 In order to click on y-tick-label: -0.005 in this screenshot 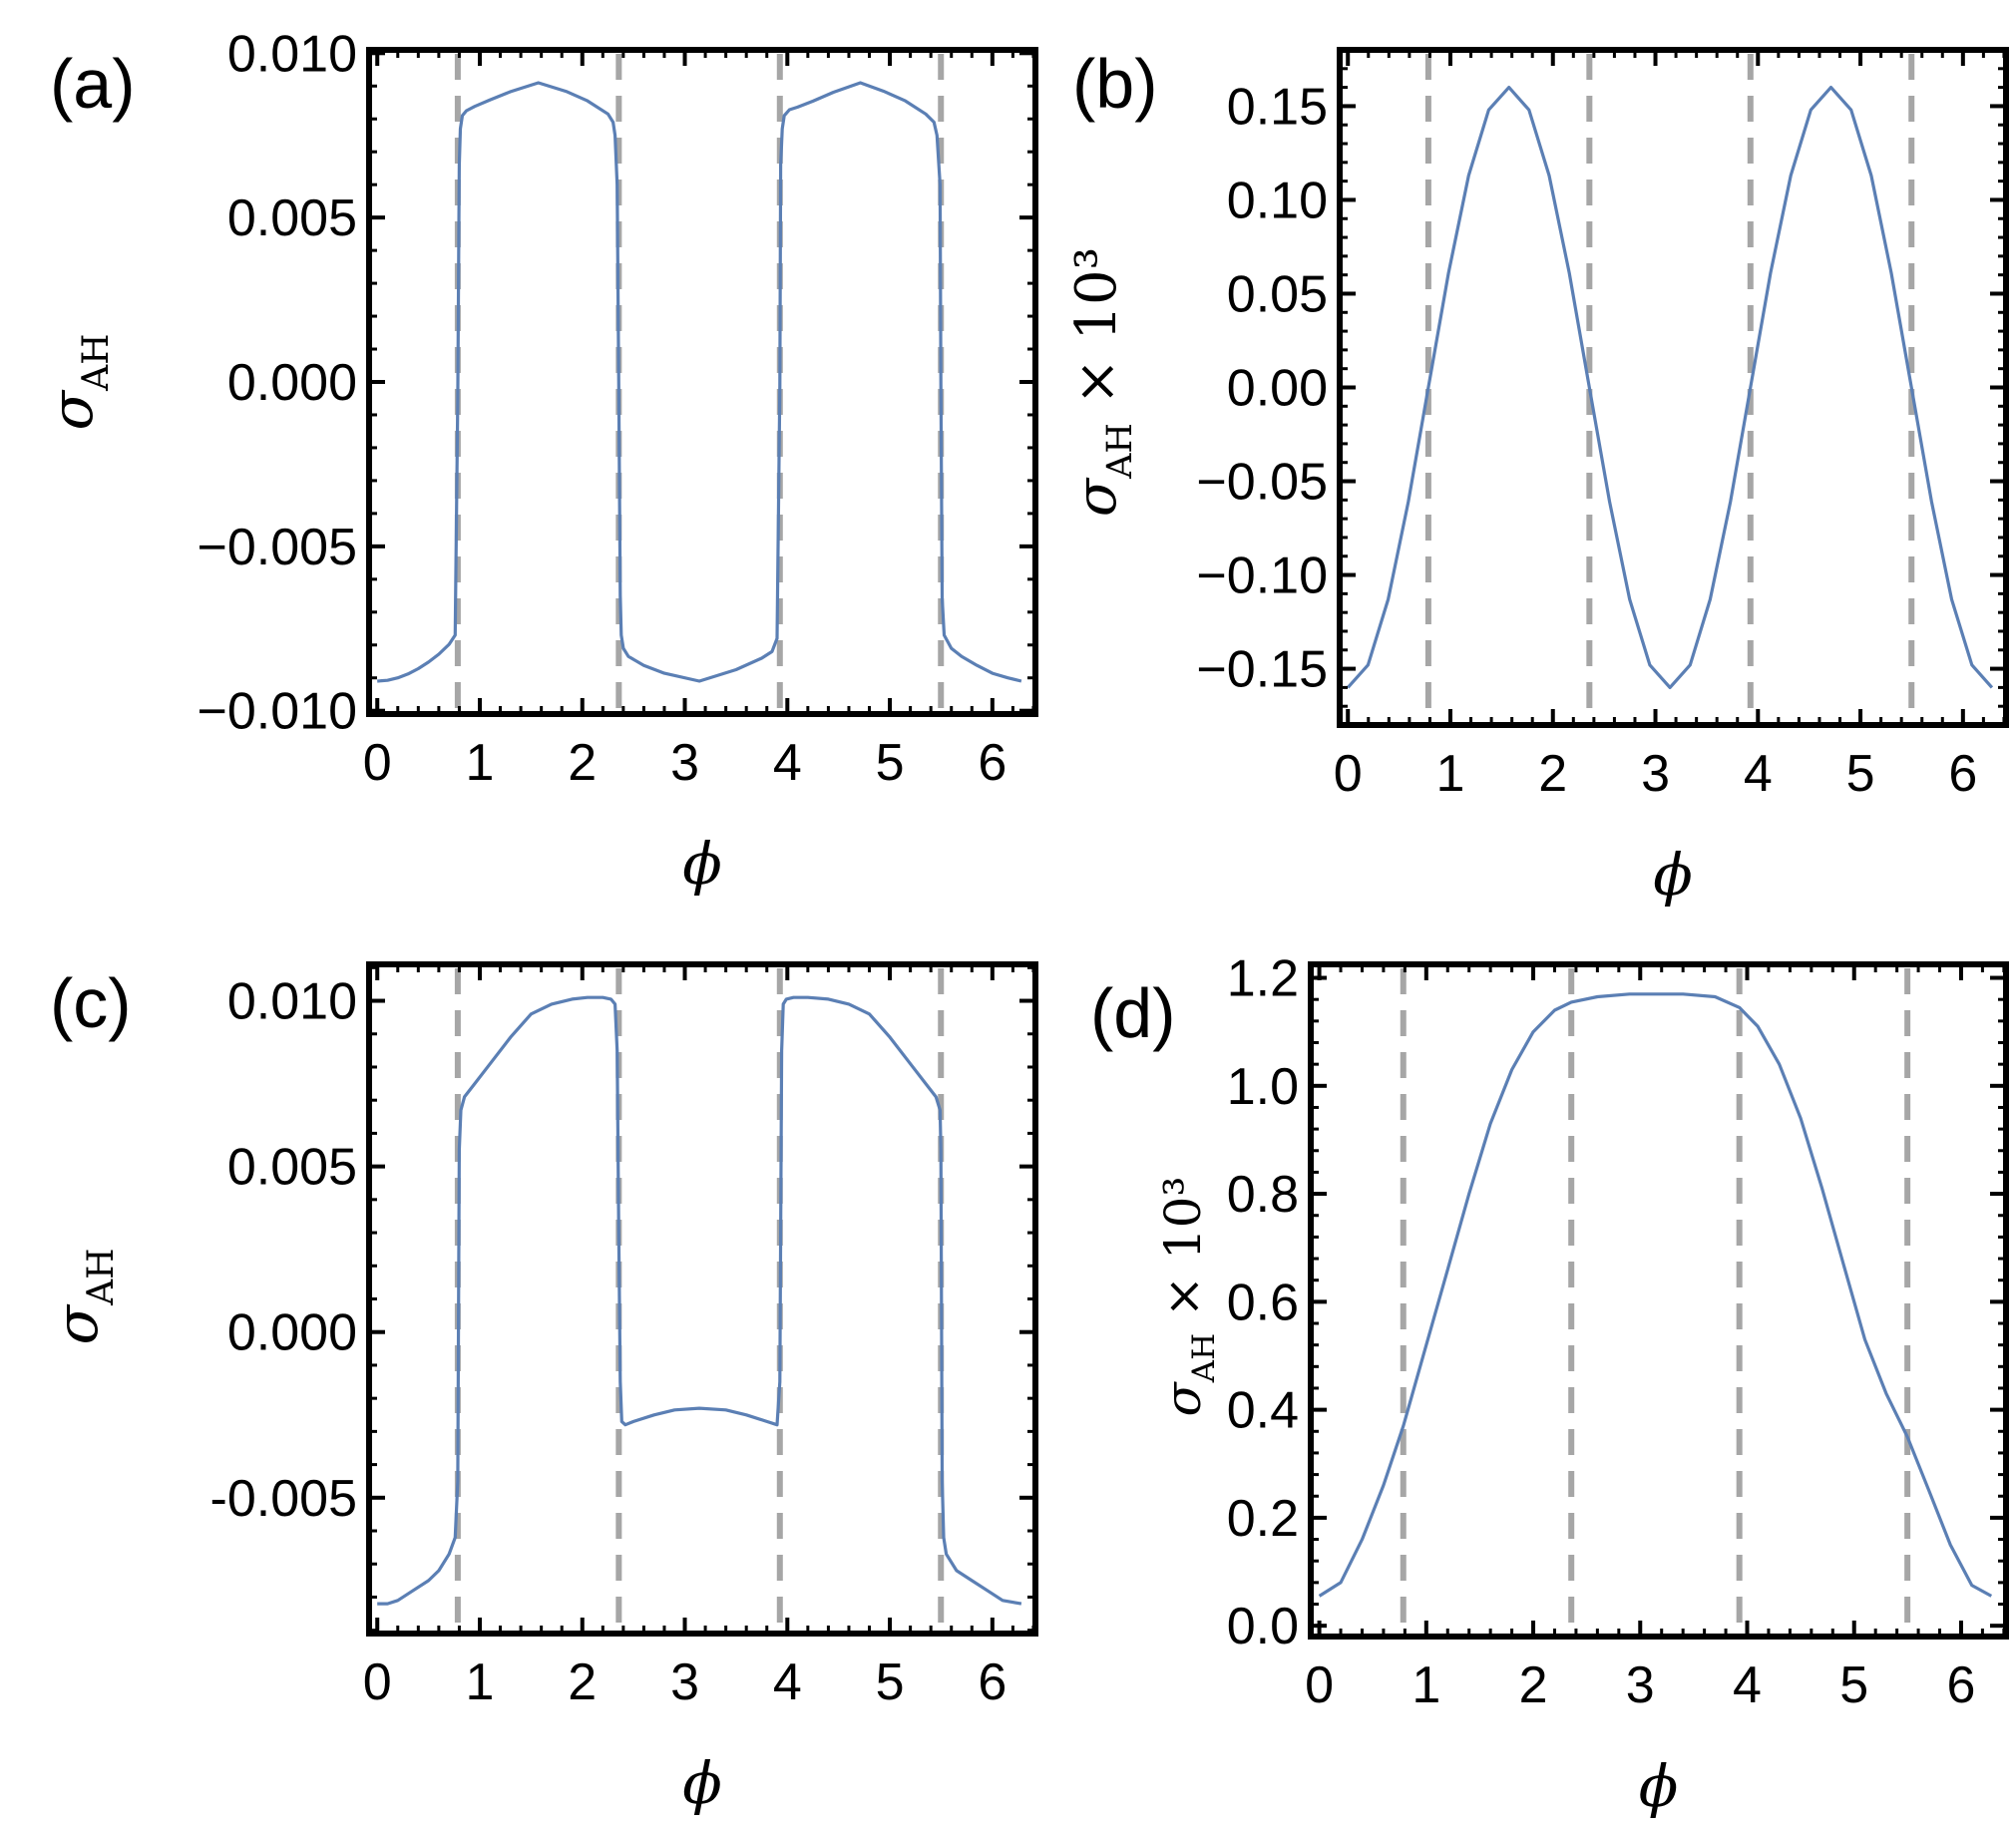, I will do `click(284, 1499)`.